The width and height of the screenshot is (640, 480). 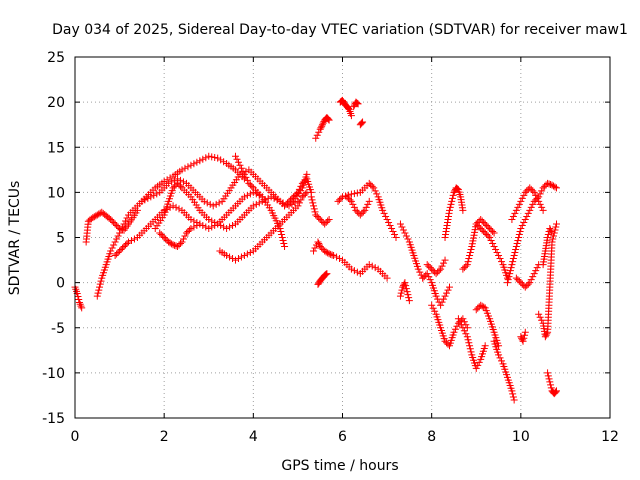 I want to click on y-tick-label: 10, so click(x=56, y=193).